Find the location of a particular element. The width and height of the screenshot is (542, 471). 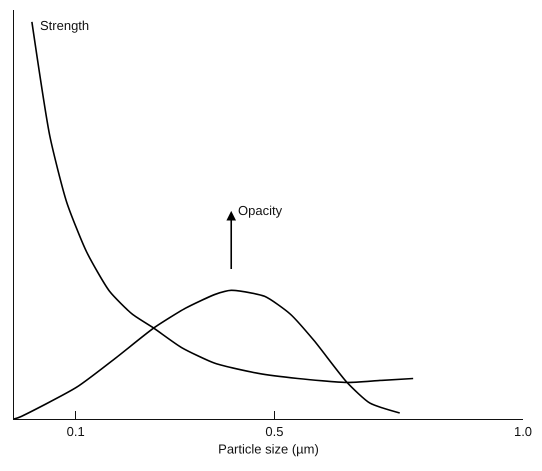

legend-label: Opacity is located at coordinates (260, 210).